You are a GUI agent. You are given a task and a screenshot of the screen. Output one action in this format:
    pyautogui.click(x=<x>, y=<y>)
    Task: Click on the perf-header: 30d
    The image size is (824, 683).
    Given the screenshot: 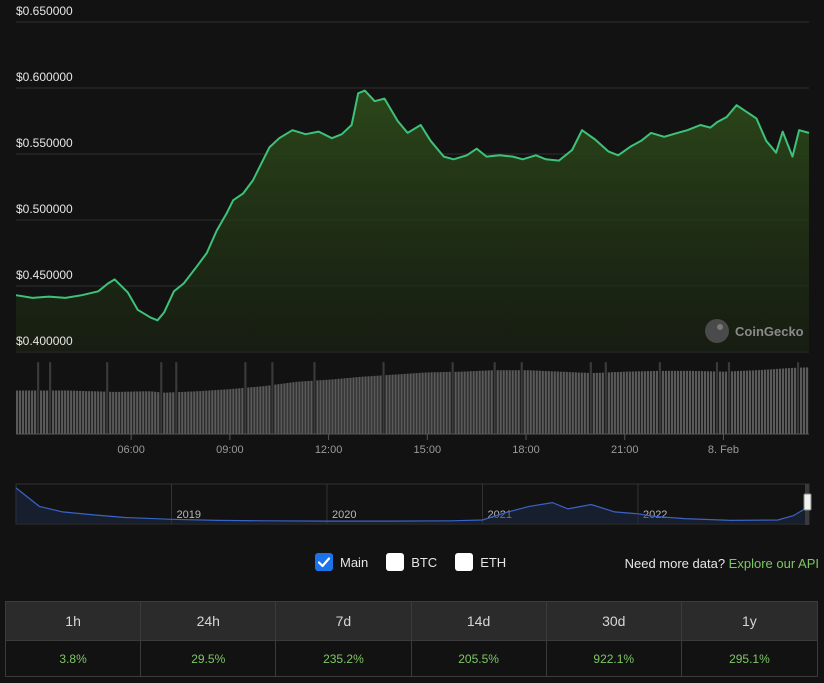 What is the action you would take?
    pyautogui.click(x=613, y=621)
    